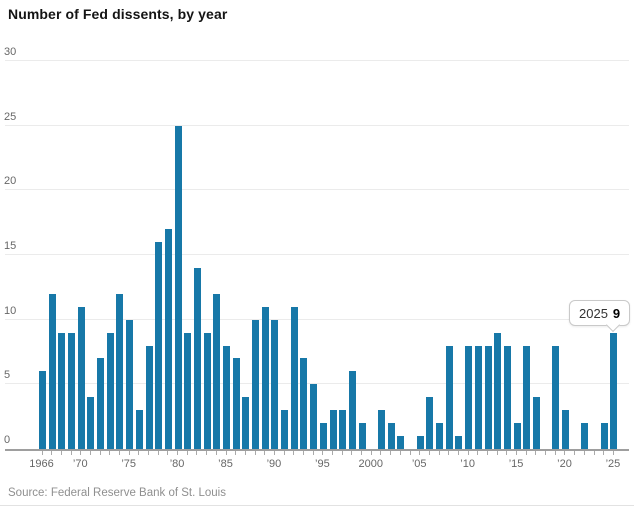 Image resolution: width=634 pixels, height=513 pixels. I want to click on x-axis-line, so click(317, 450).